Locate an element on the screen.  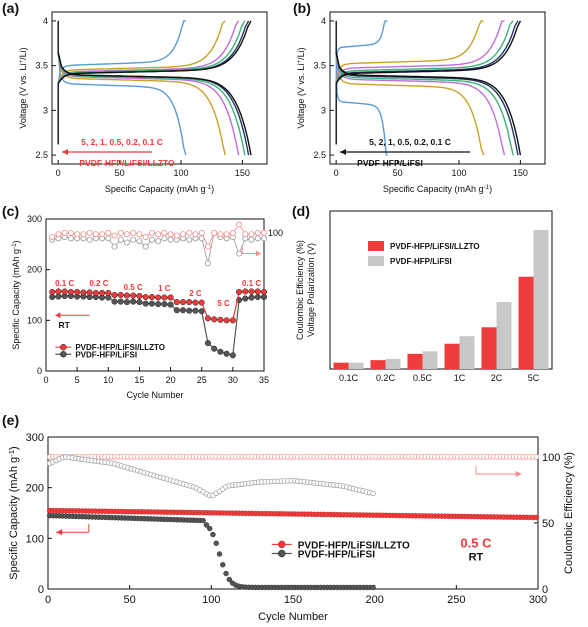
legend-label: PVDF-HFP/LiFSI/LLZTO is located at coordinates (354, 545).